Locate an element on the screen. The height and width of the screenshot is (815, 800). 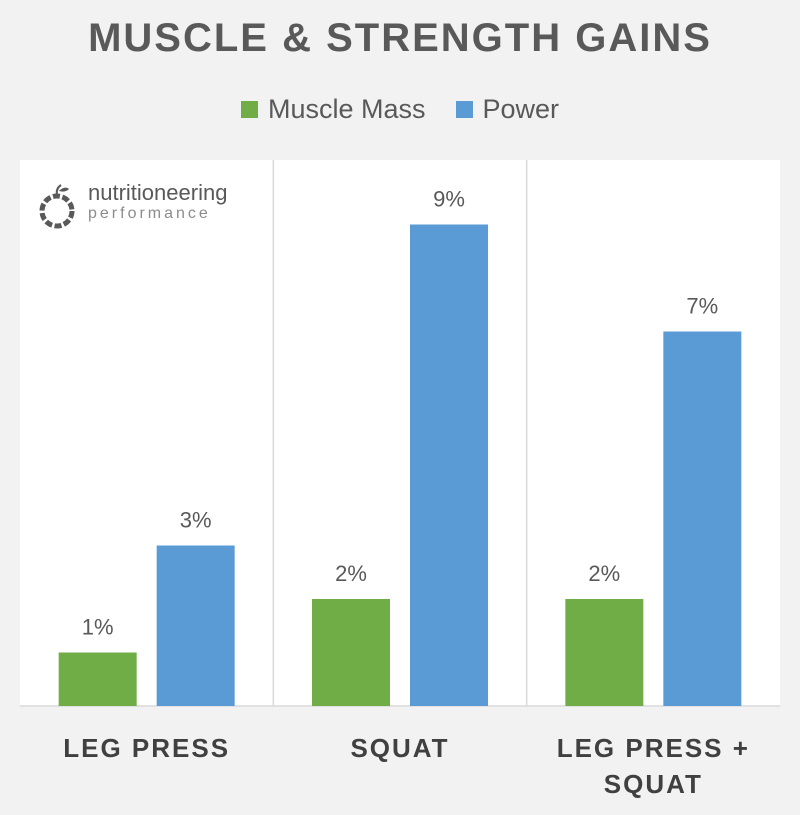
legend-label-power: Power is located at coordinates (521, 109).